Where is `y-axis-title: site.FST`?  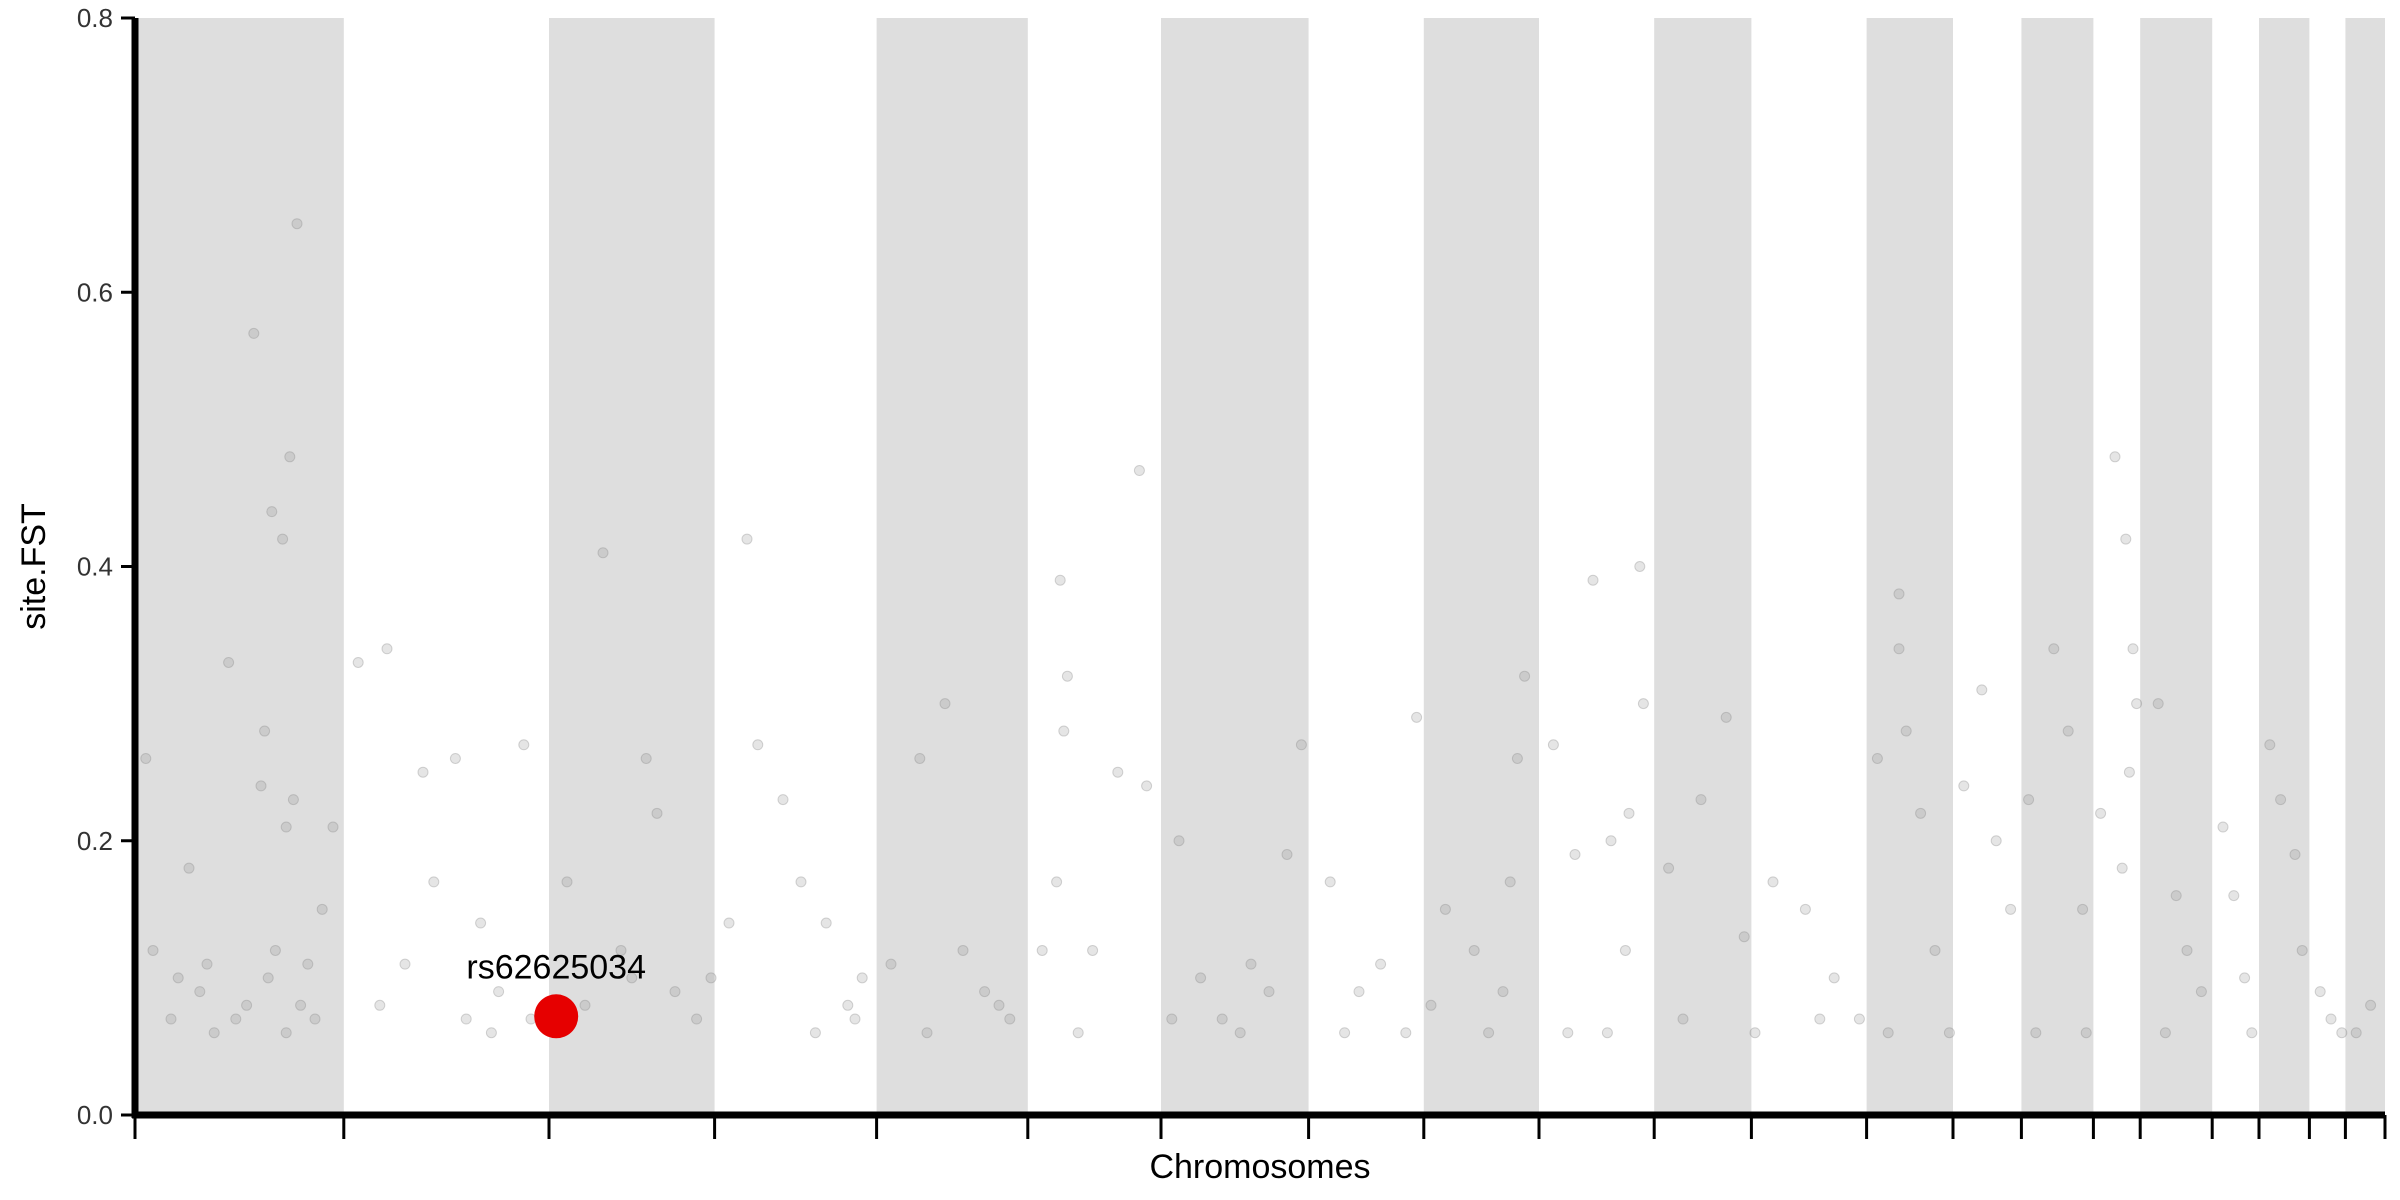 y-axis-title: site.FST is located at coordinates (34, 566).